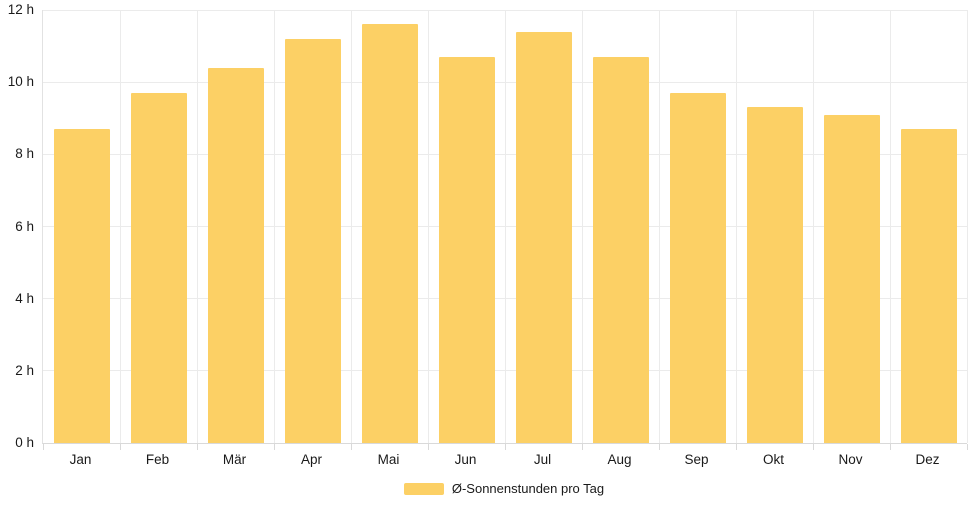 This screenshot has height=508, width=968. What do you see at coordinates (24, 154) in the screenshot?
I see `y-tick-label: 8 h` at bounding box center [24, 154].